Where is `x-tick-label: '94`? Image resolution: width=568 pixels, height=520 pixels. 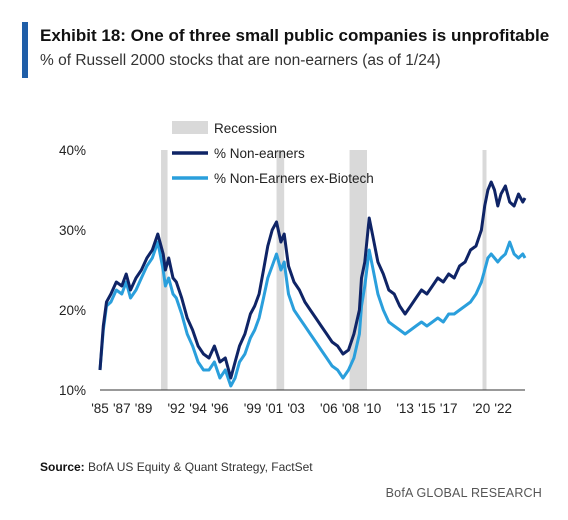
x-tick-label: '94 is located at coordinates (198, 408).